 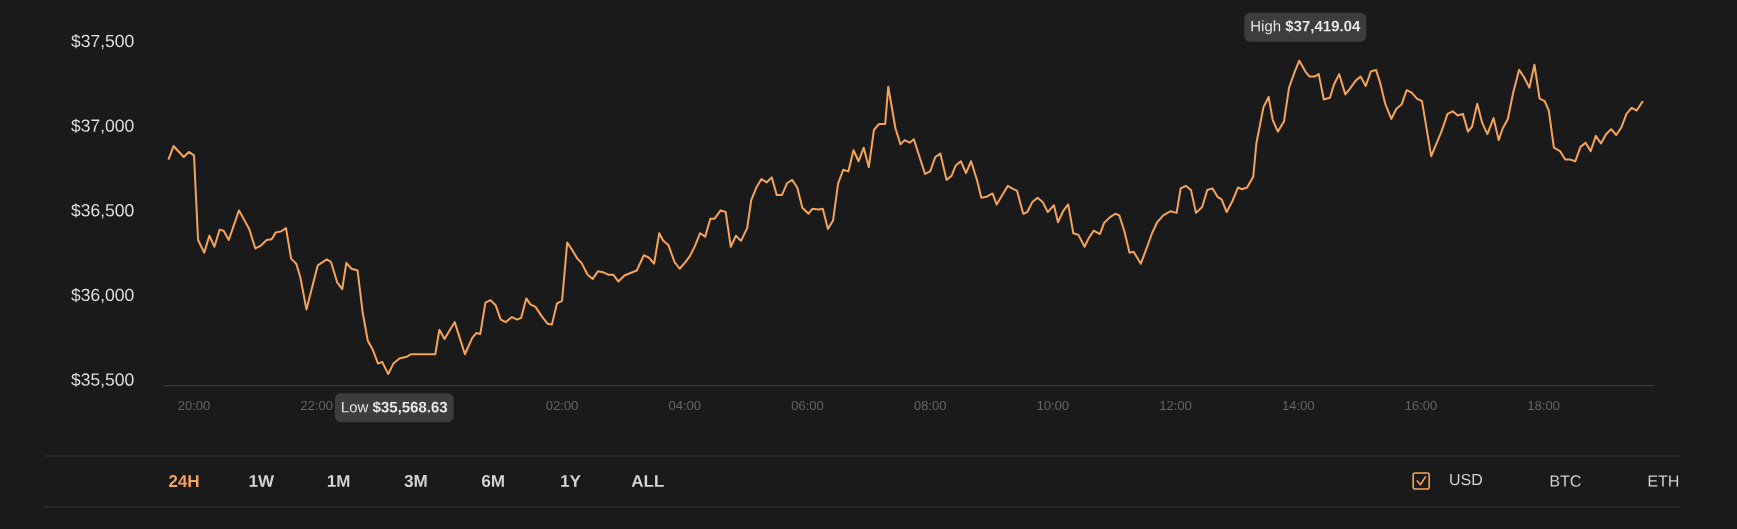 I want to click on x-tick-label: 02:00, so click(x=562, y=405).